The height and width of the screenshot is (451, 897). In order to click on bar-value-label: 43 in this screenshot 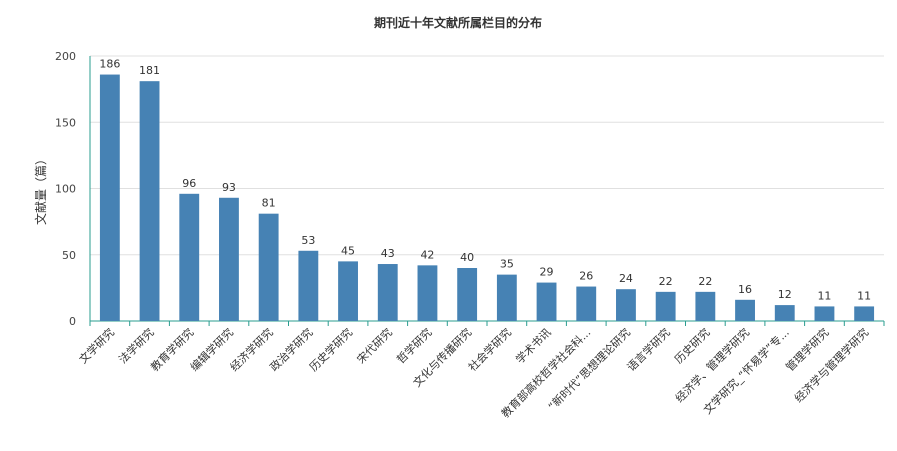, I will do `click(388, 253)`.